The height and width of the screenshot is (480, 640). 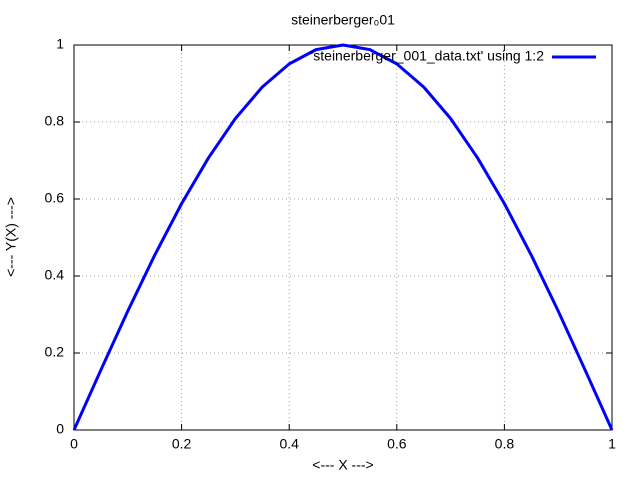 I want to click on x-tick-label: 0.2, so click(x=182, y=444).